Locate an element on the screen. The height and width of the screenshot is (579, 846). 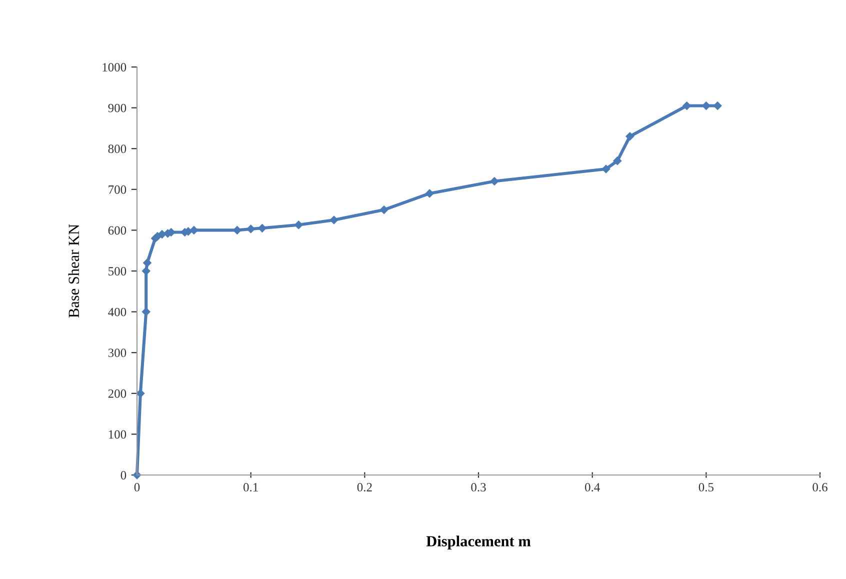
y-tick-label: 400 is located at coordinates (117, 312).